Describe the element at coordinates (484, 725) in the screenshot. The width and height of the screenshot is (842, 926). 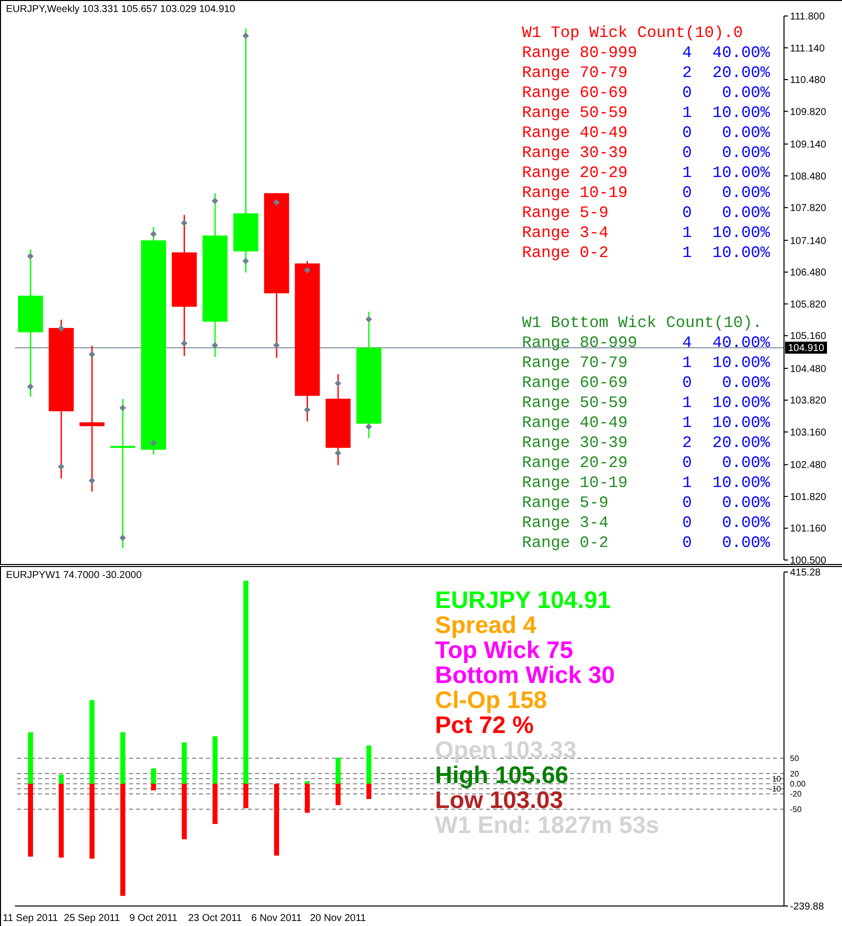
I see `annotation: Pct 72 %` at that location.